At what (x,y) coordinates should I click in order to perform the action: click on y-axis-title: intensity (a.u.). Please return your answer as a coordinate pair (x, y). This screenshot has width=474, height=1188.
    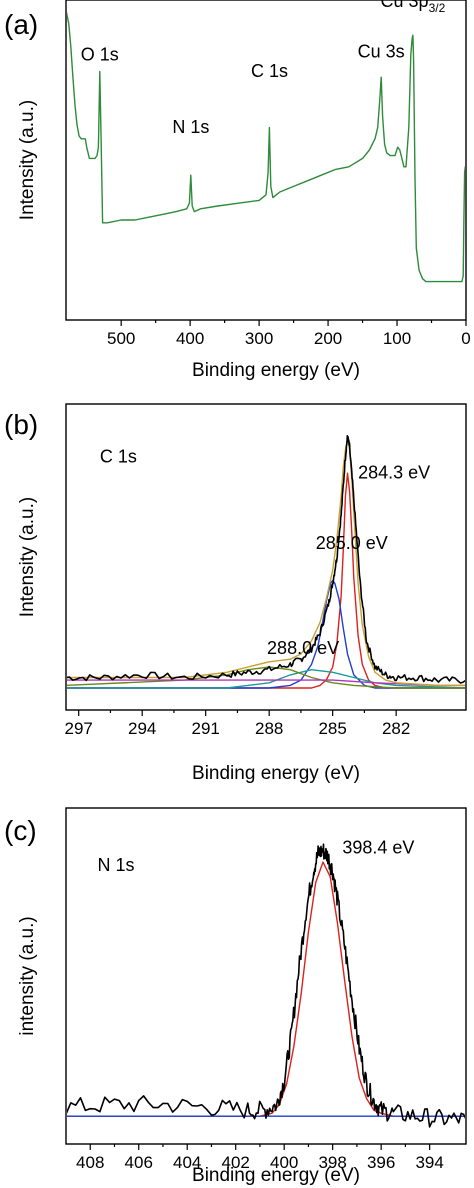
    Looking at the image, I should click on (27, 975).